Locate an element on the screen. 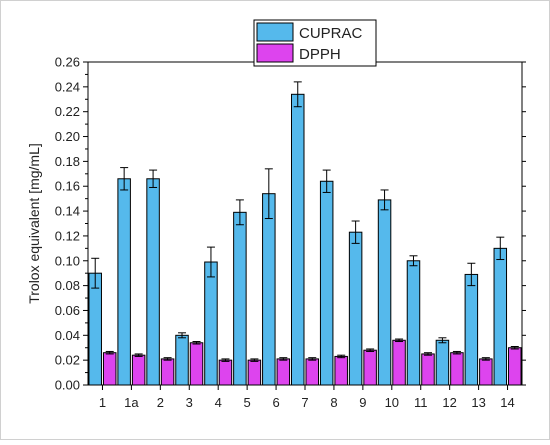 The height and width of the screenshot is (445, 550). x-tick-label: 14 is located at coordinates (507, 402).